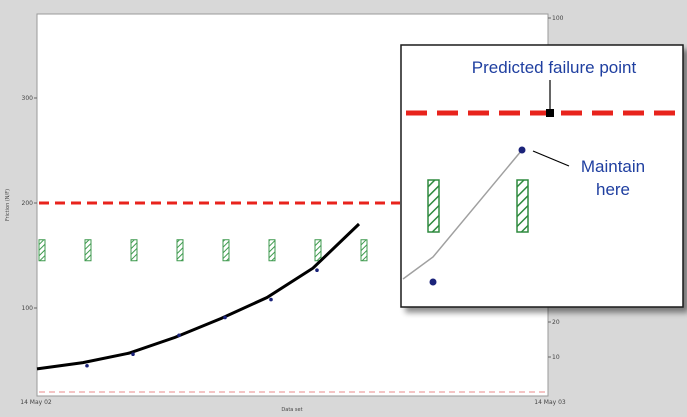 The height and width of the screenshot is (417, 687). I want to click on x-axis-label: Data set, so click(291, 410).